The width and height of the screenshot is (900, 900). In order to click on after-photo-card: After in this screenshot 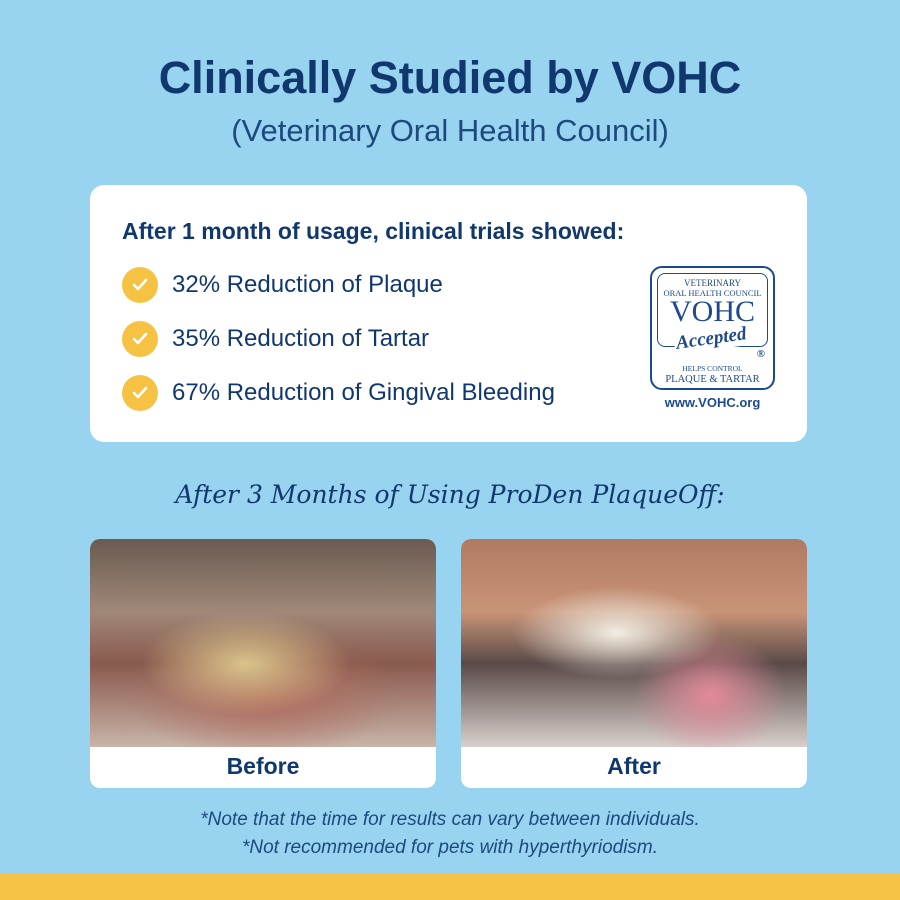, I will do `click(634, 663)`.